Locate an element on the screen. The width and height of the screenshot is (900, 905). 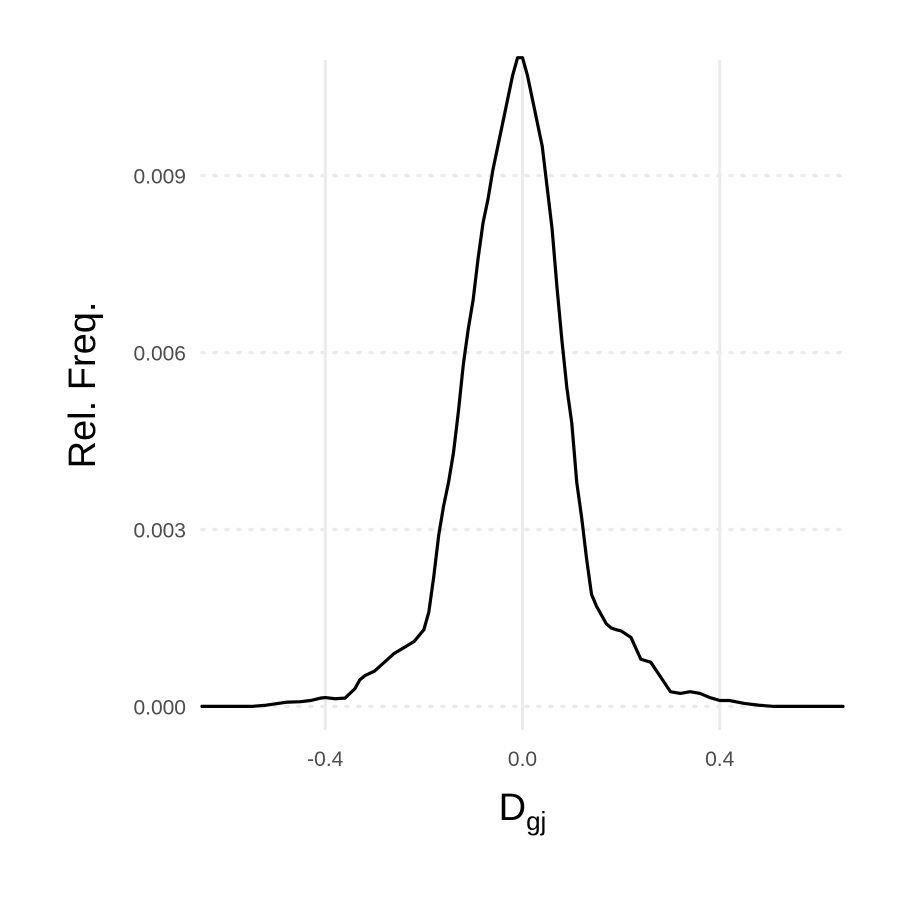
y-tick-label: 0.003 is located at coordinates (159, 530).